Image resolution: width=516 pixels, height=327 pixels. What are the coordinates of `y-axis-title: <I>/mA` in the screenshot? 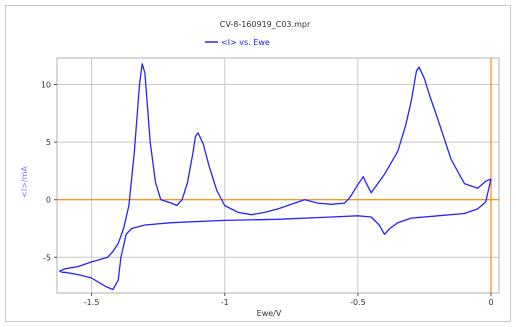 It's located at (24, 182).